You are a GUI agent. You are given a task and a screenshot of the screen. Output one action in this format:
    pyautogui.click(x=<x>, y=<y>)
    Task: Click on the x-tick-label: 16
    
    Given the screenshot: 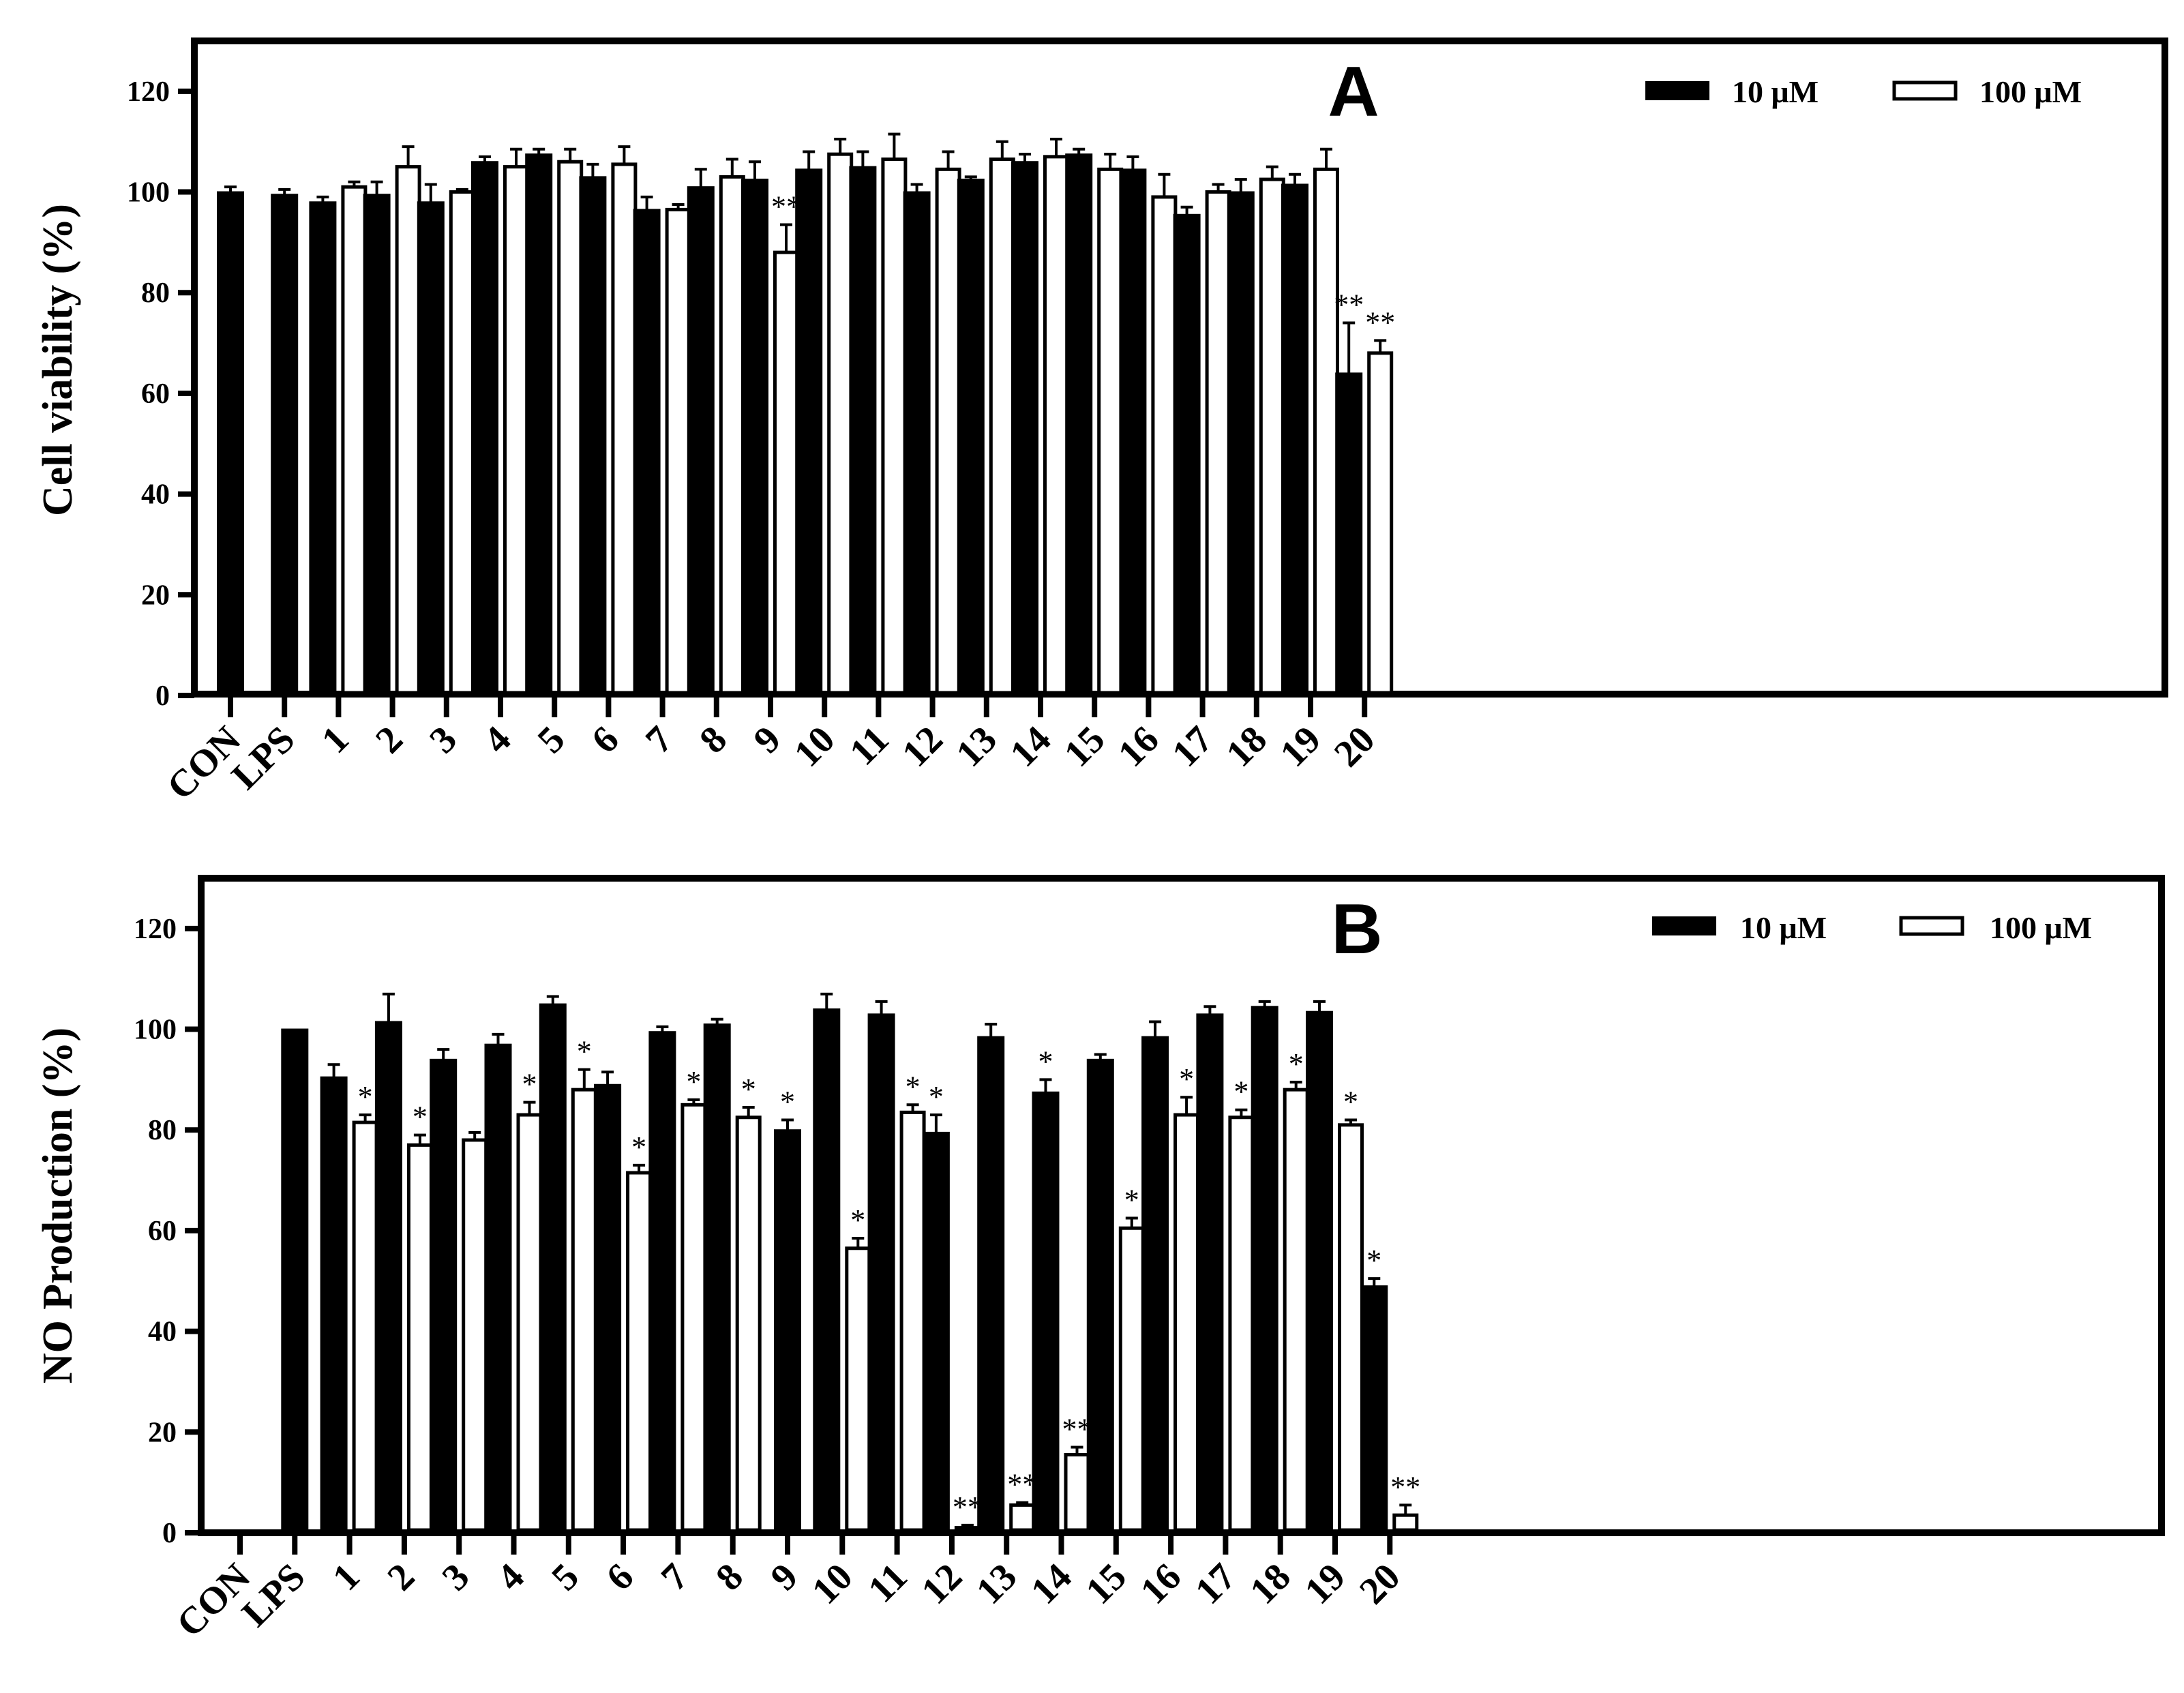 What is the action you would take?
    pyautogui.click(x=1138, y=746)
    